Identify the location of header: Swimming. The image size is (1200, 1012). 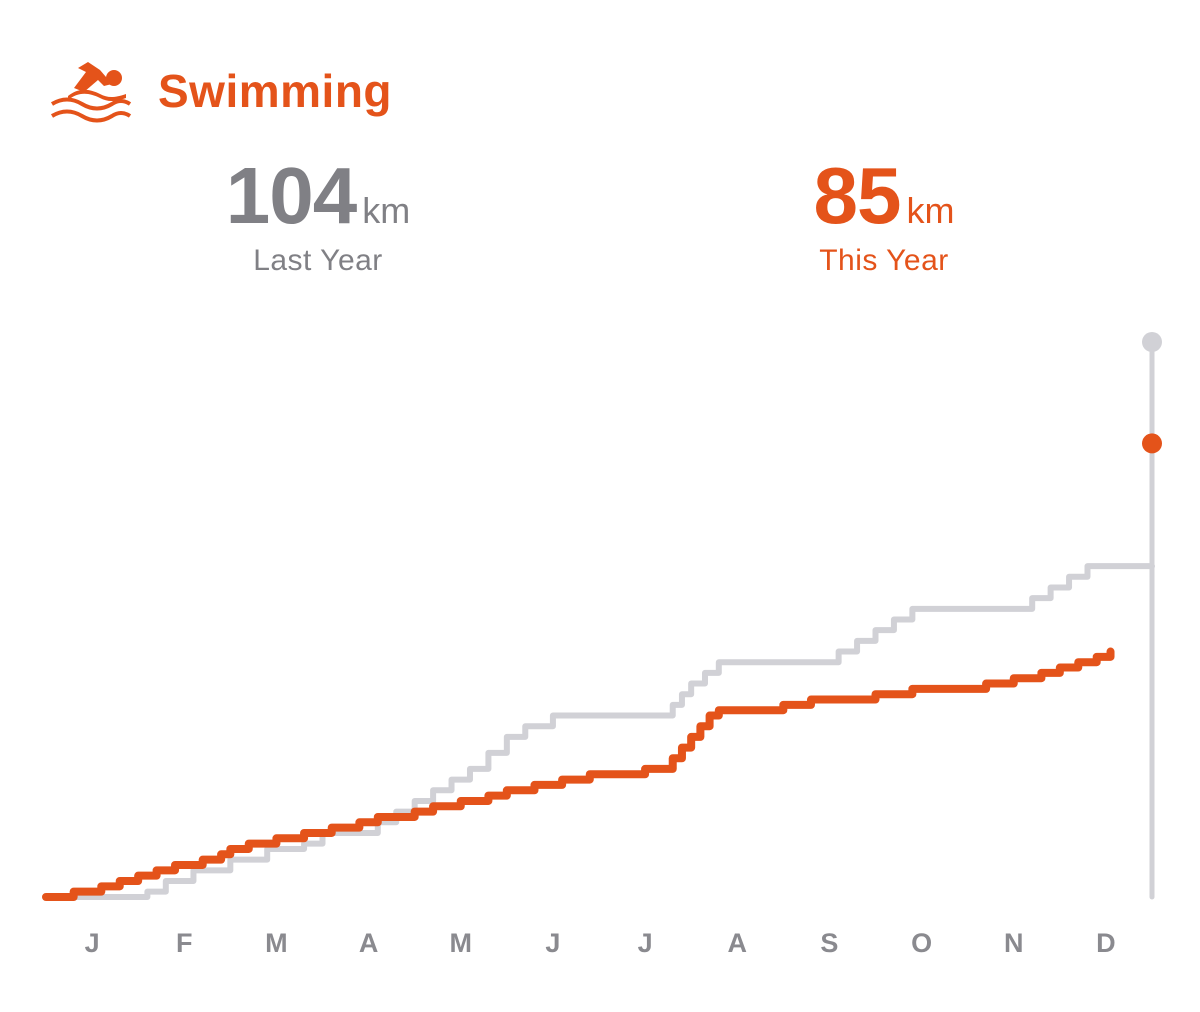
(220, 91).